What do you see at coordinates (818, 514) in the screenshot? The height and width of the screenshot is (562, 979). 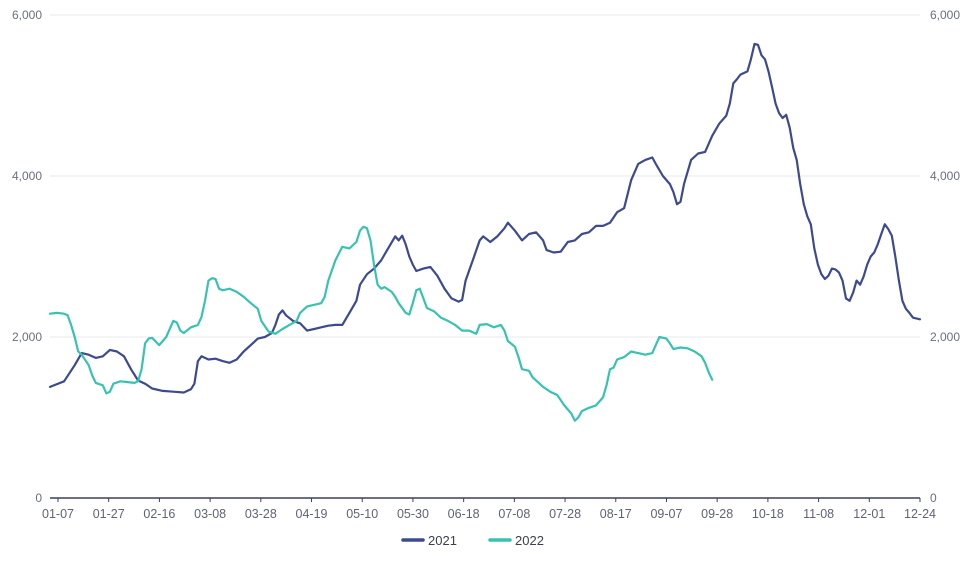 I see `x-tick-label: 11-08` at bounding box center [818, 514].